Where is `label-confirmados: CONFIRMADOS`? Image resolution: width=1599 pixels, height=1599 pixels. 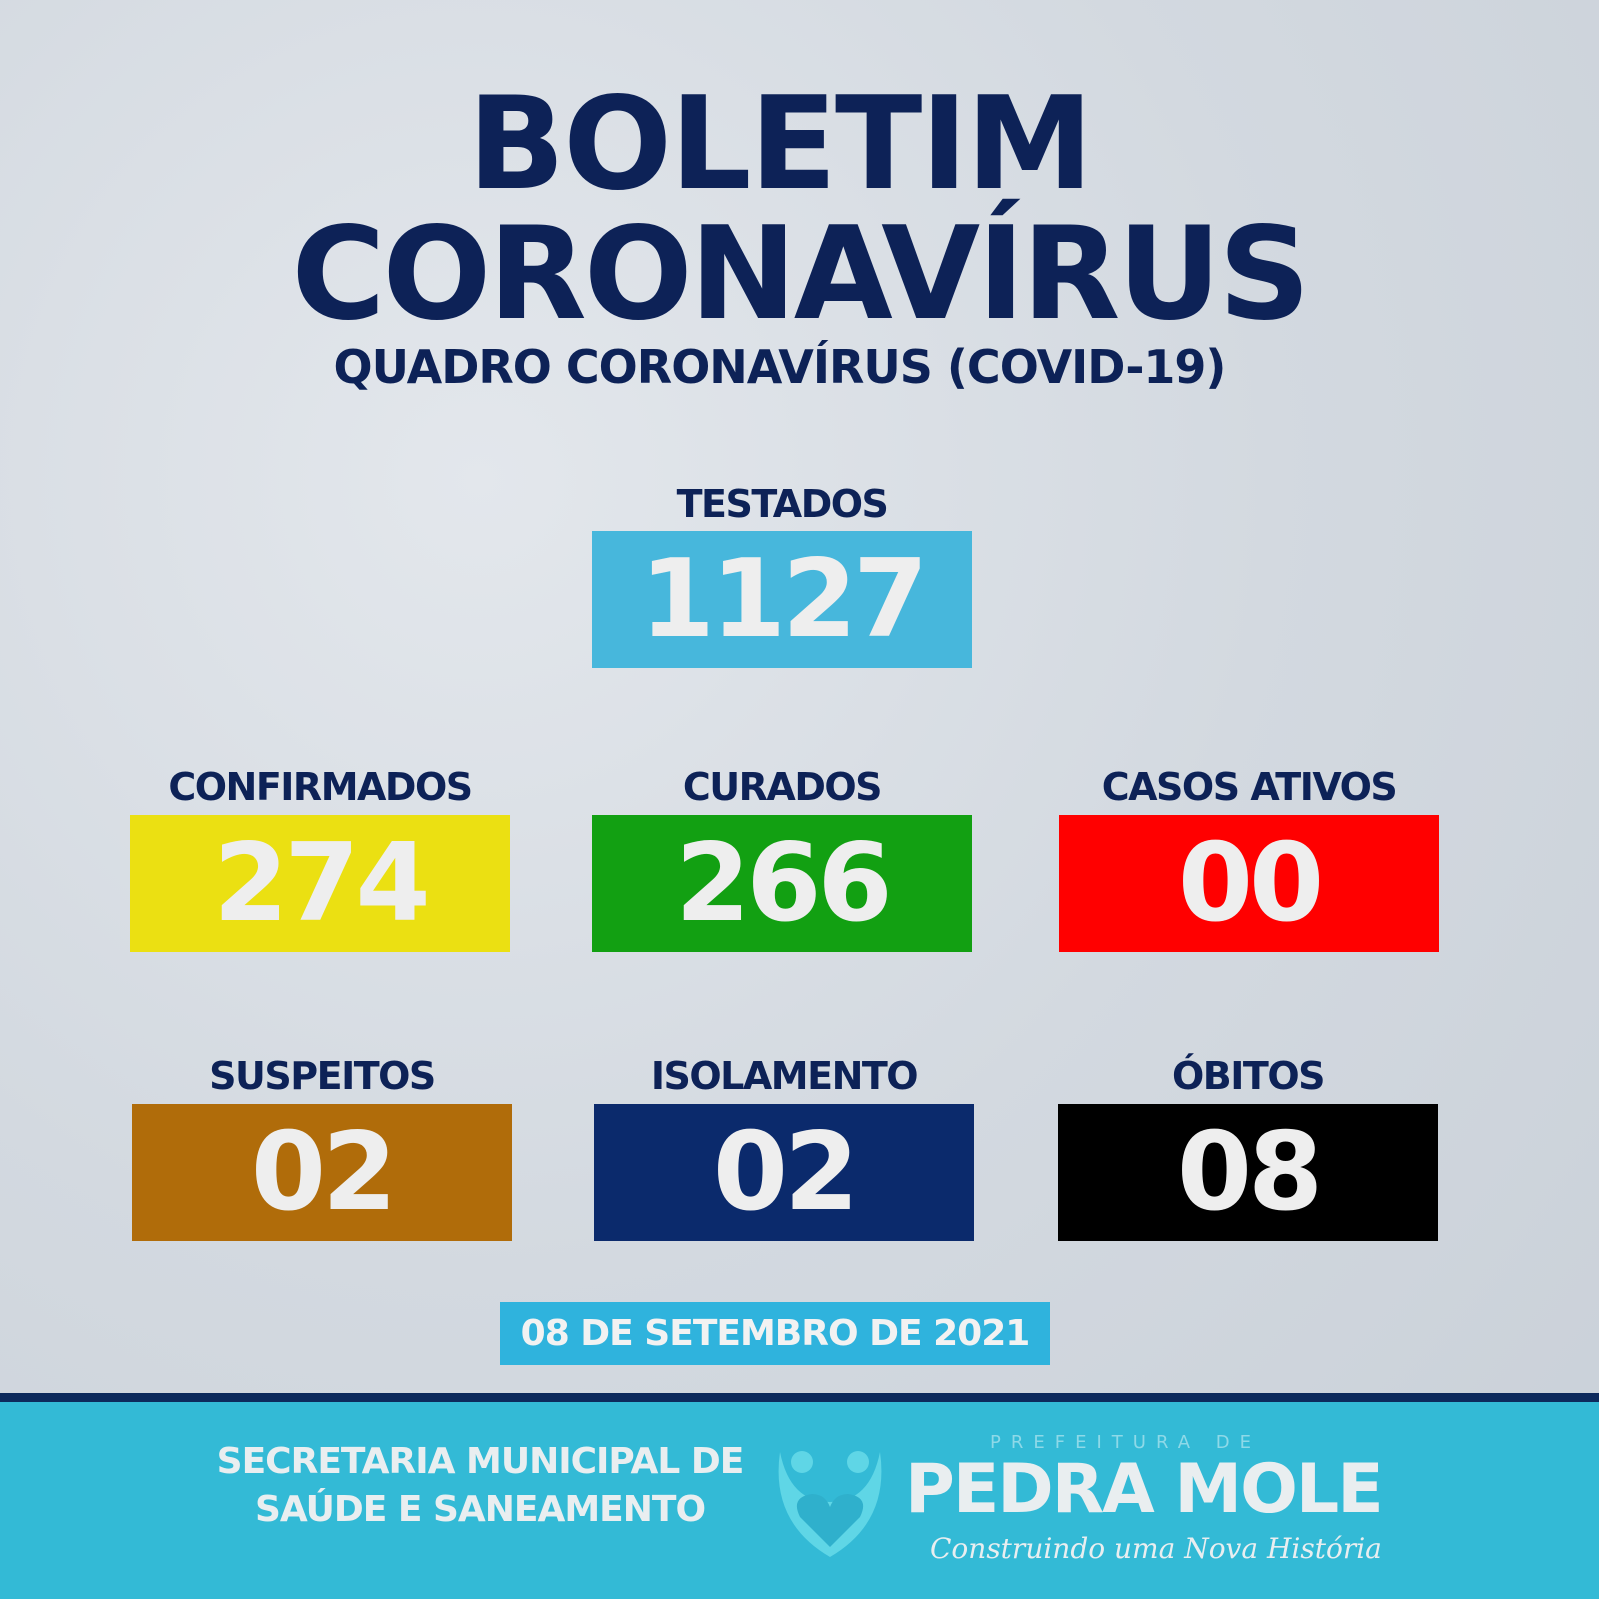
label-confirmados: CONFIRMADOS is located at coordinates (320, 787).